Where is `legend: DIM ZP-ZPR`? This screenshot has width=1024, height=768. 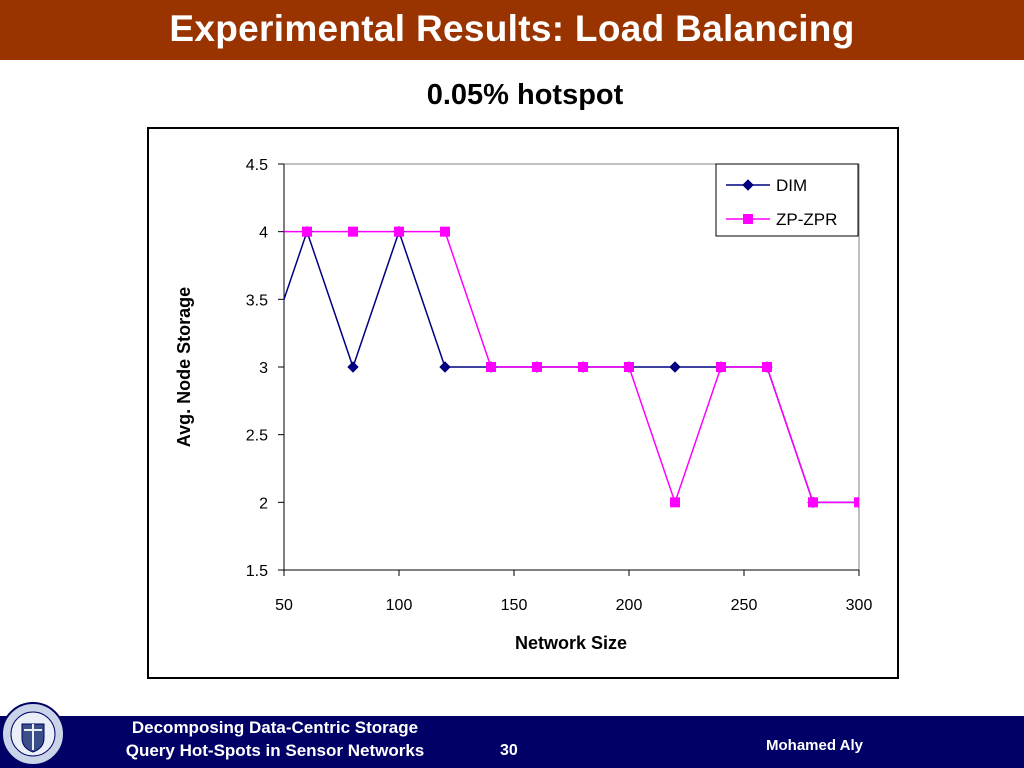 legend: DIM ZP-ZPR is located at coordinates (787, 200).